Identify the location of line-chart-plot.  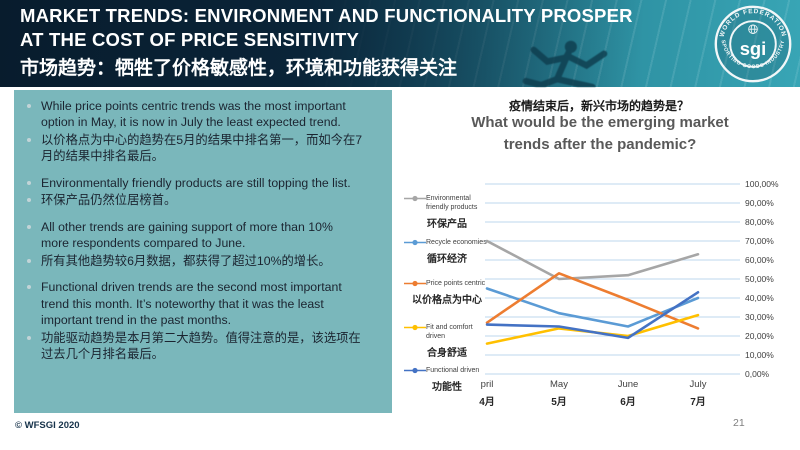
(612, 279).